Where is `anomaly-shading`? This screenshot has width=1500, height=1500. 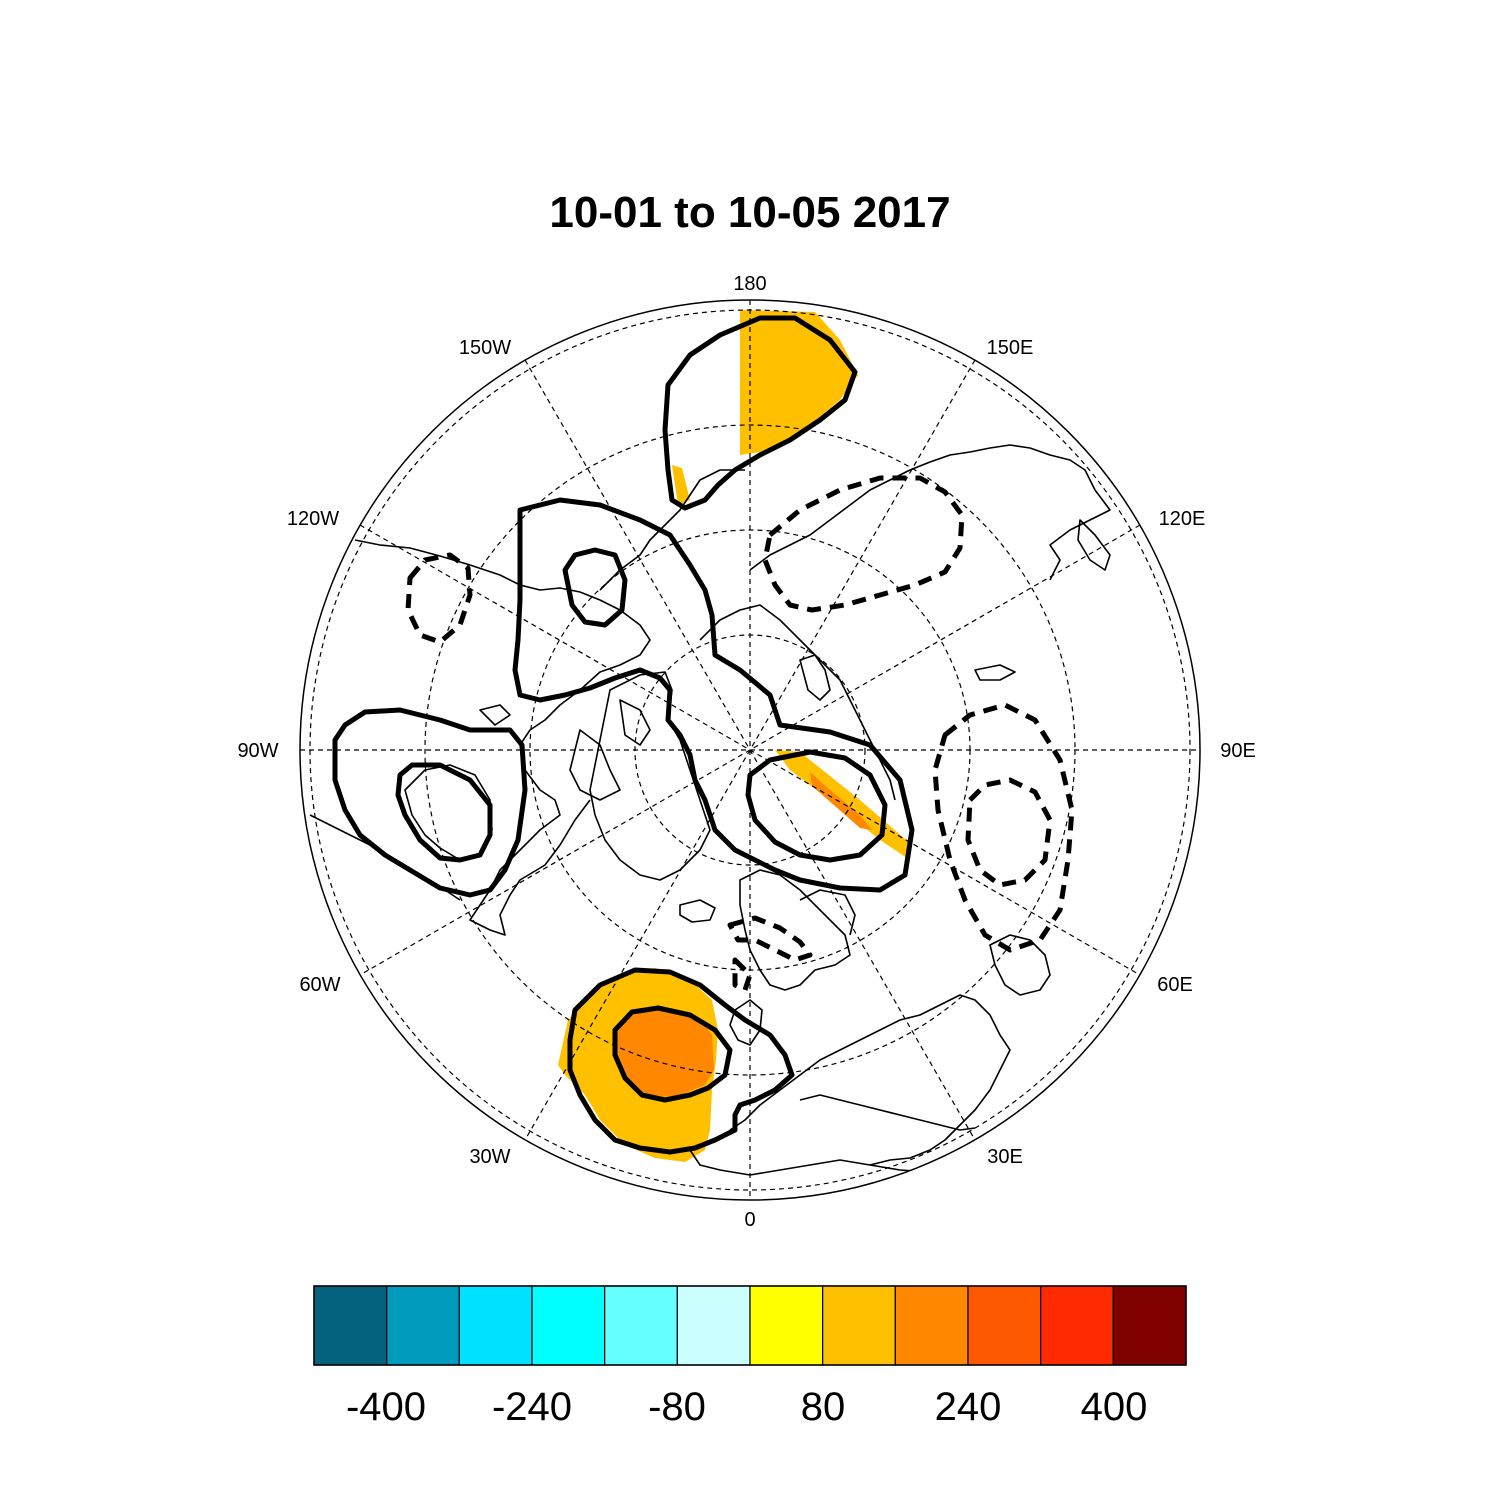 anomaly-shading is located at coordinates (735, 736).